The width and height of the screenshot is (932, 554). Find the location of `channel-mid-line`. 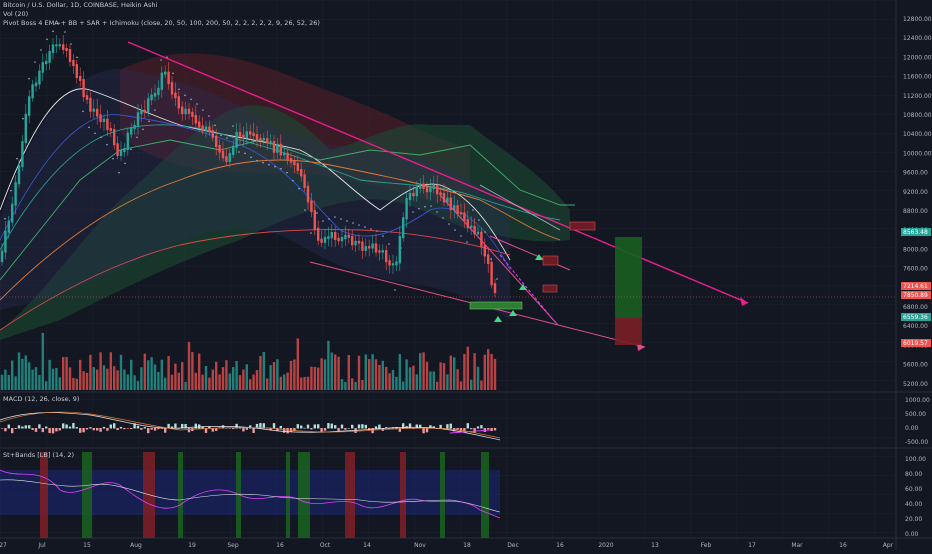

channel-mid-line is located at coordinates (520, 207).